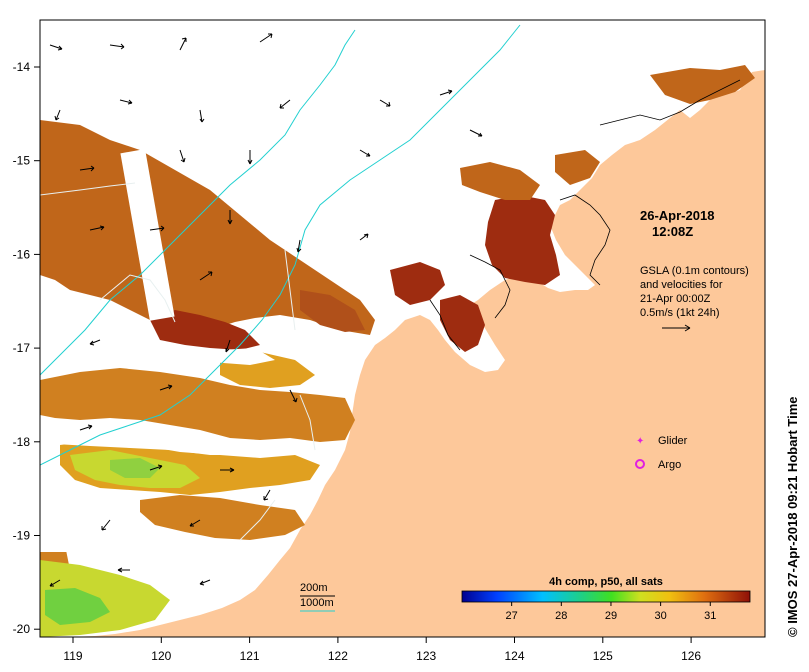  I want to click on lon-tick-label: 119, so click(72, 656).